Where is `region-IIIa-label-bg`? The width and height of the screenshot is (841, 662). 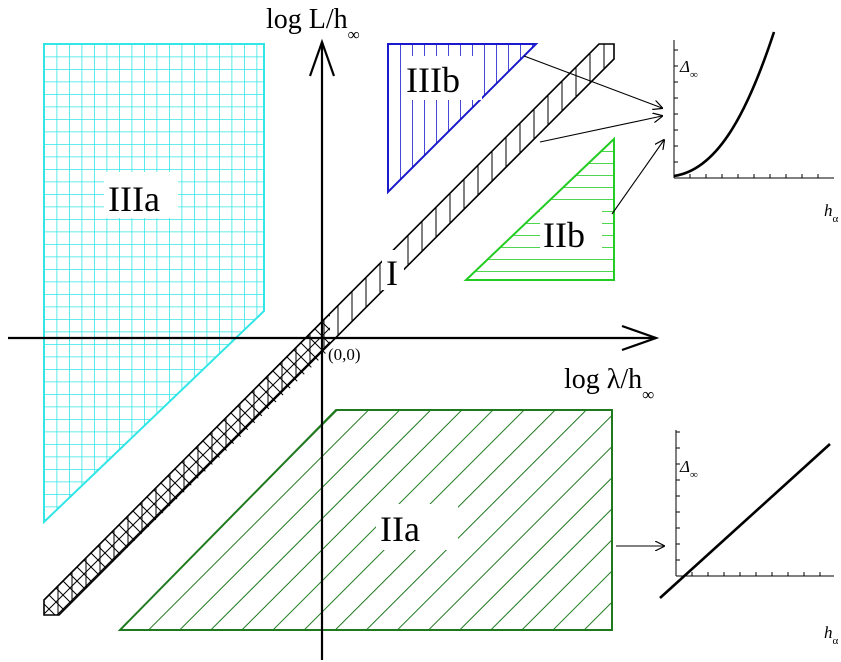 region-IIIa-label-bg is located at coordinates (141, 195).